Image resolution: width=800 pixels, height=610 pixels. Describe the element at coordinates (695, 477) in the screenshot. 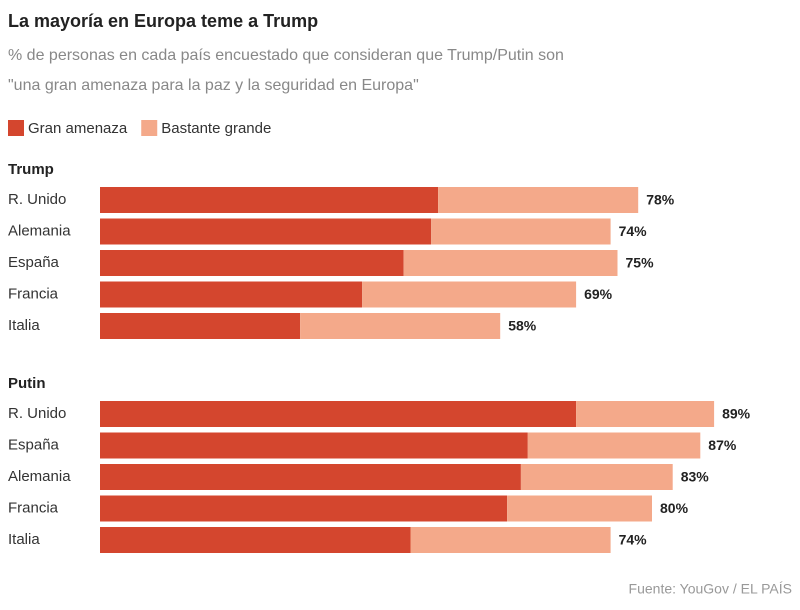

I see `total-label: 83%` at that location.